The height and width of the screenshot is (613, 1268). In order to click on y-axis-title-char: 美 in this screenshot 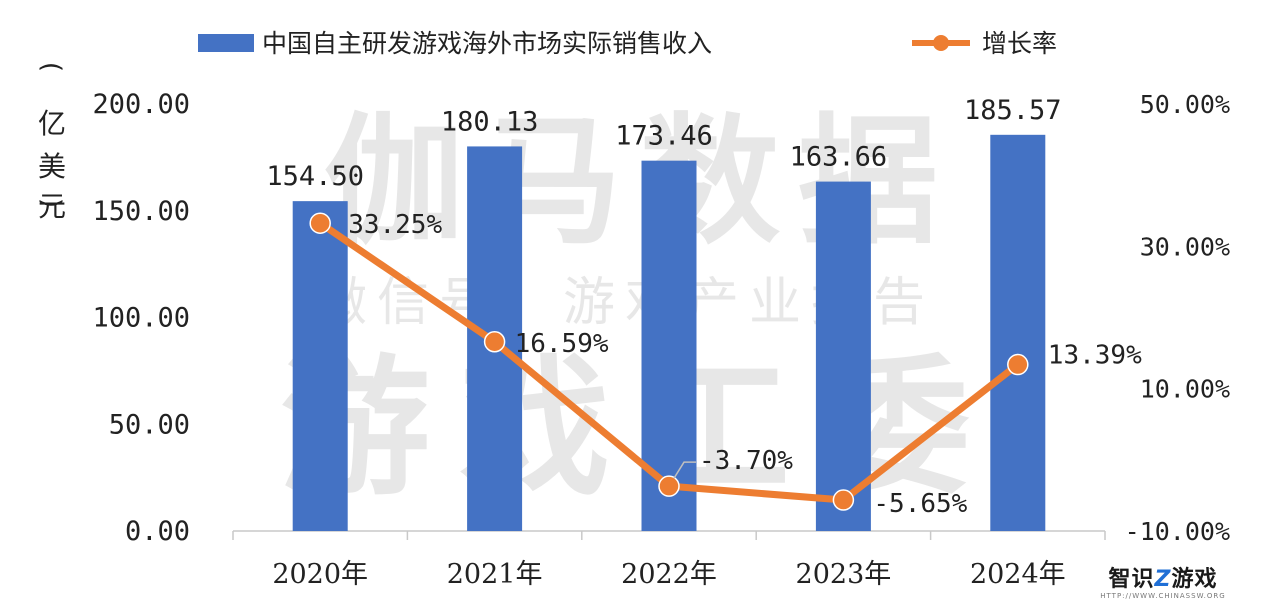, I will do `click(52, 166)`.